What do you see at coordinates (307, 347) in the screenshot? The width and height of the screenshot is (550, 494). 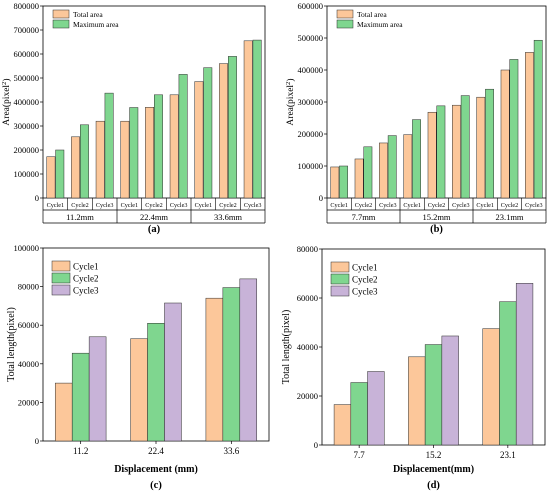 I see `y-tick-label: 40000` at bounding box center [307, 347].